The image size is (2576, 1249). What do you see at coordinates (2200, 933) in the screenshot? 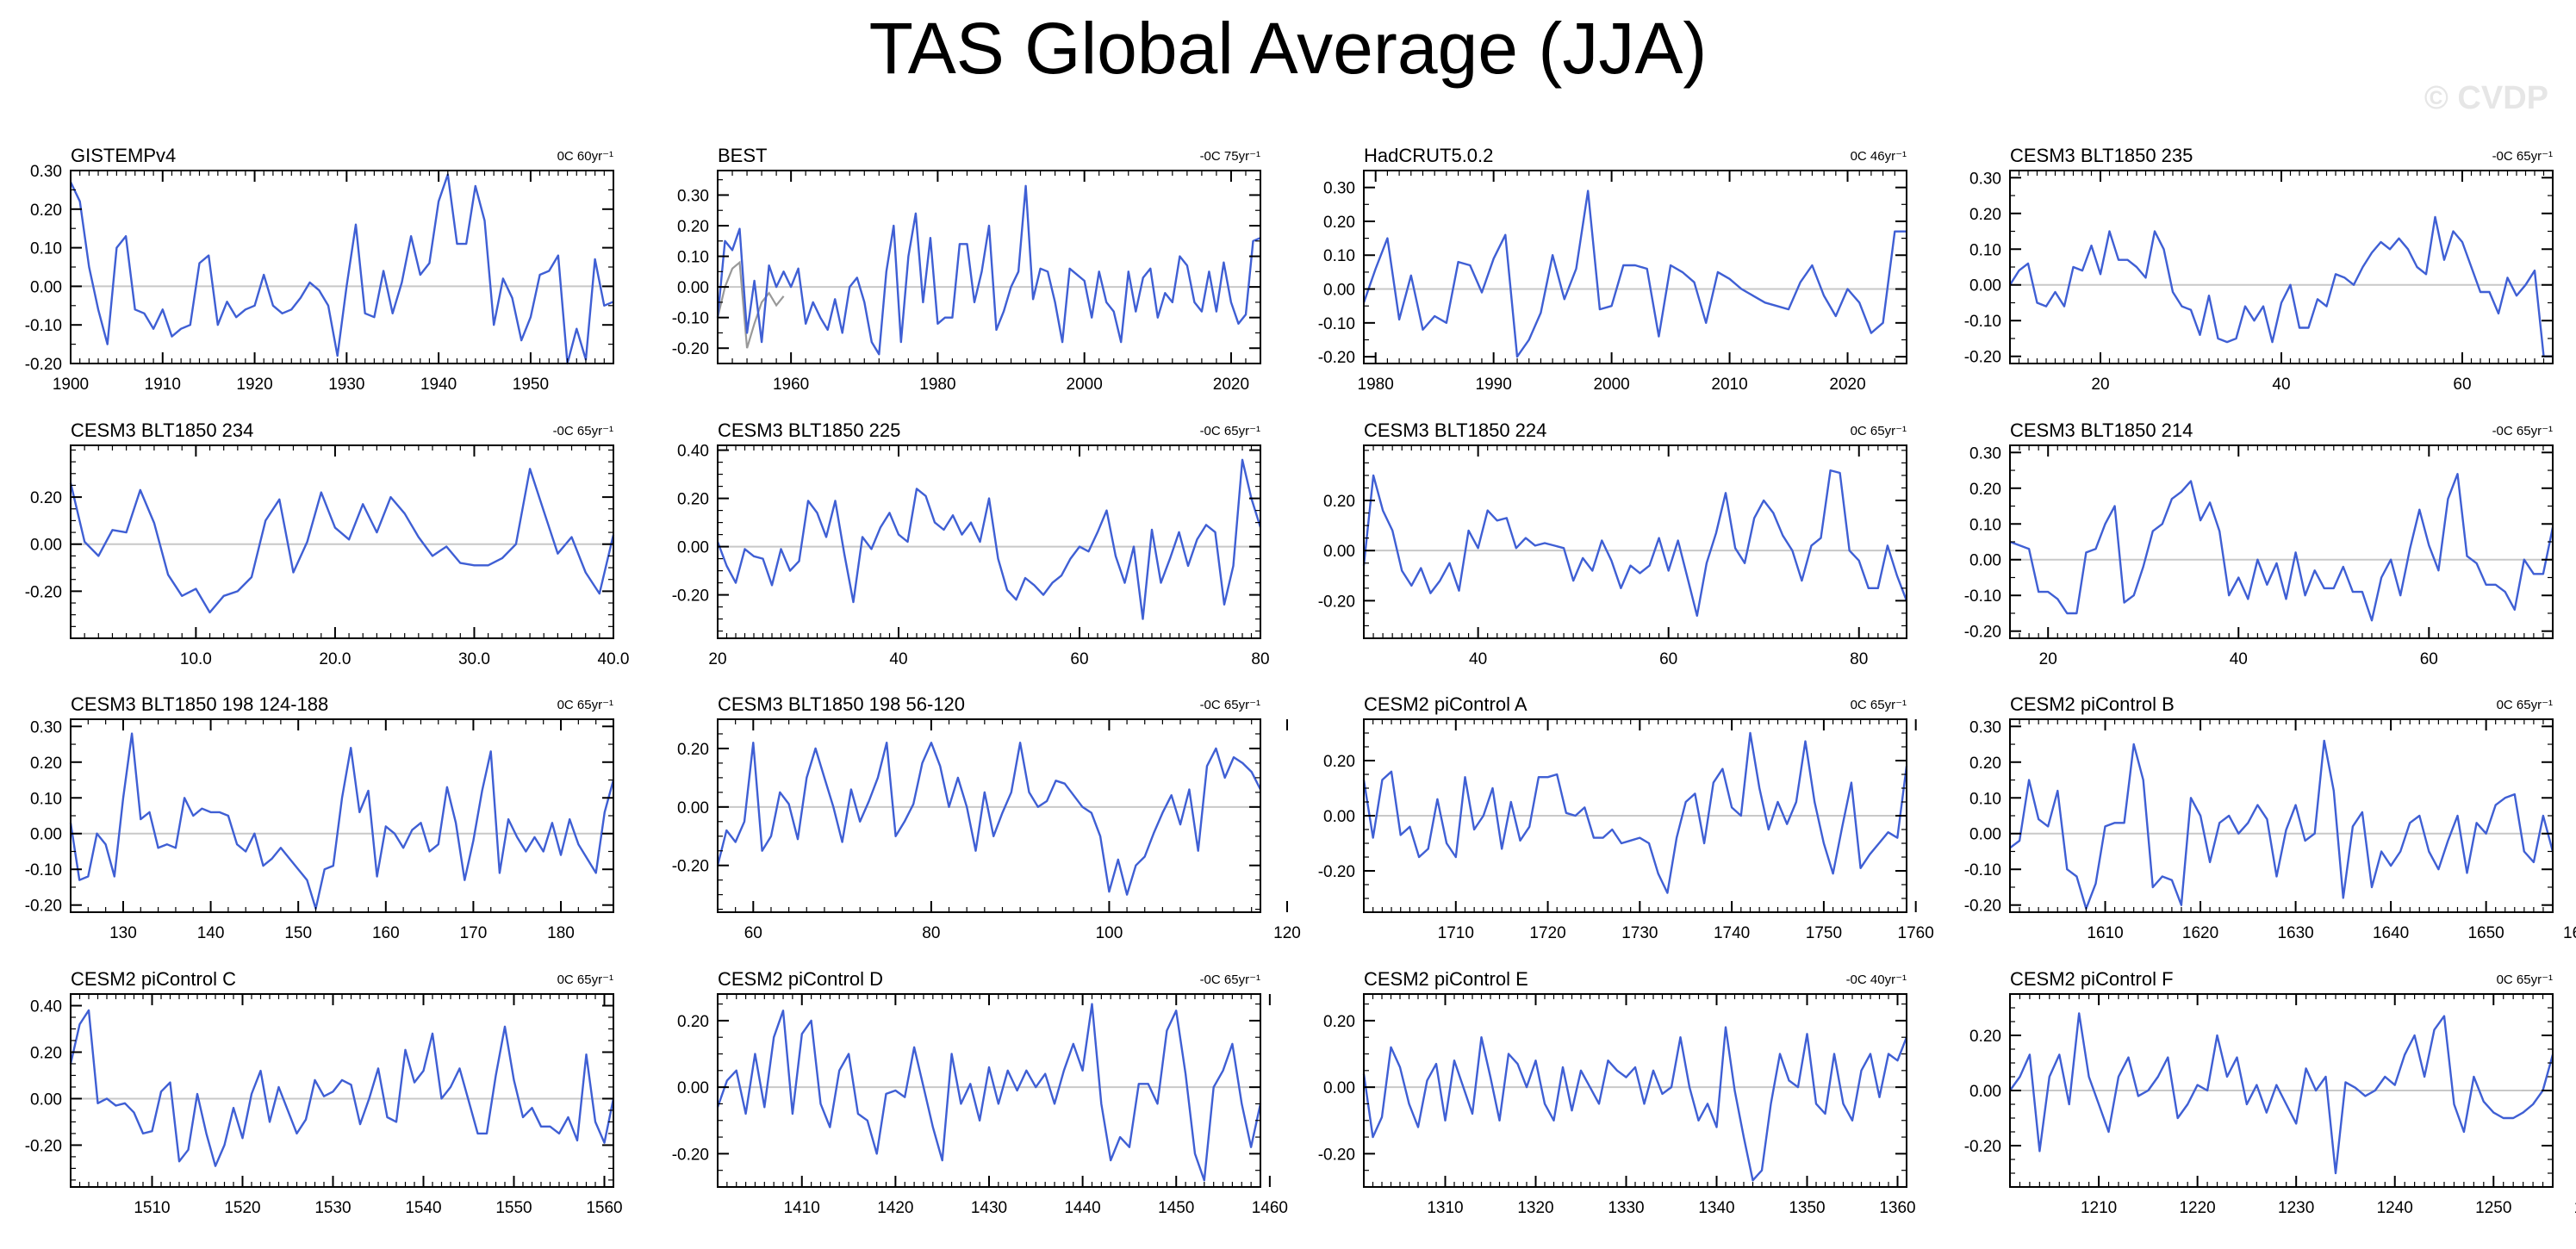
I see `x-tick-label: 1620` at bounding box center [2200, 933].